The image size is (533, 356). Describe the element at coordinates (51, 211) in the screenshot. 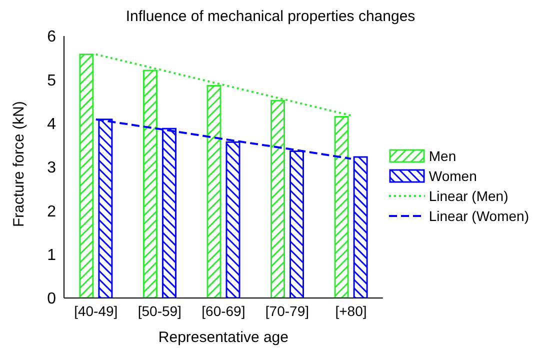

I see `y-tick-label: 2` at that location.